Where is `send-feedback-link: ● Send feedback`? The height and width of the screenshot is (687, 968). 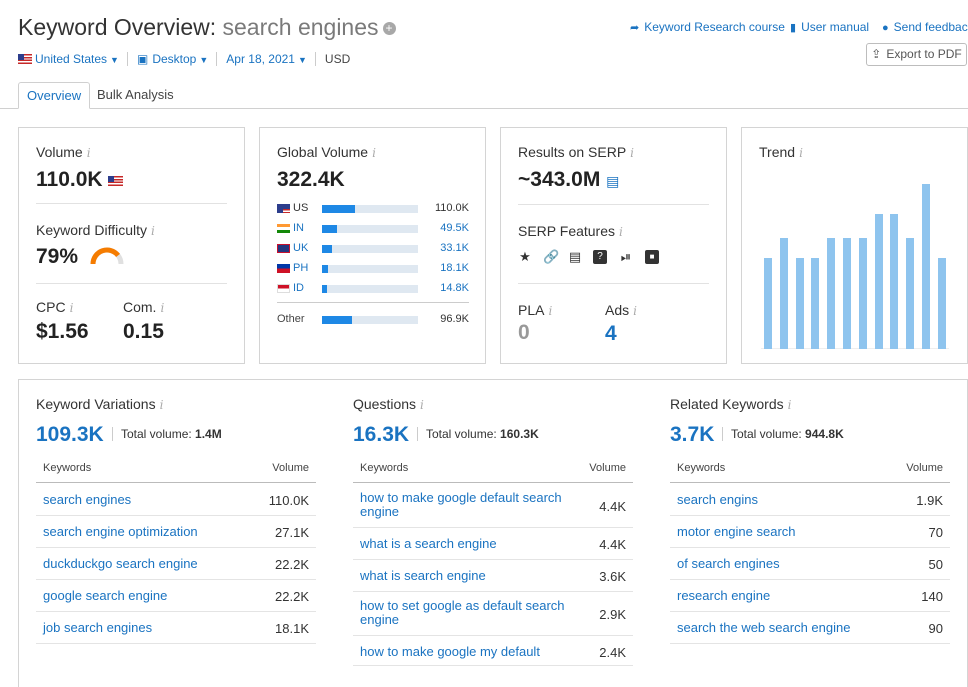 send-feedback-link: ● Send feedback is located at coordinates (925, 27).